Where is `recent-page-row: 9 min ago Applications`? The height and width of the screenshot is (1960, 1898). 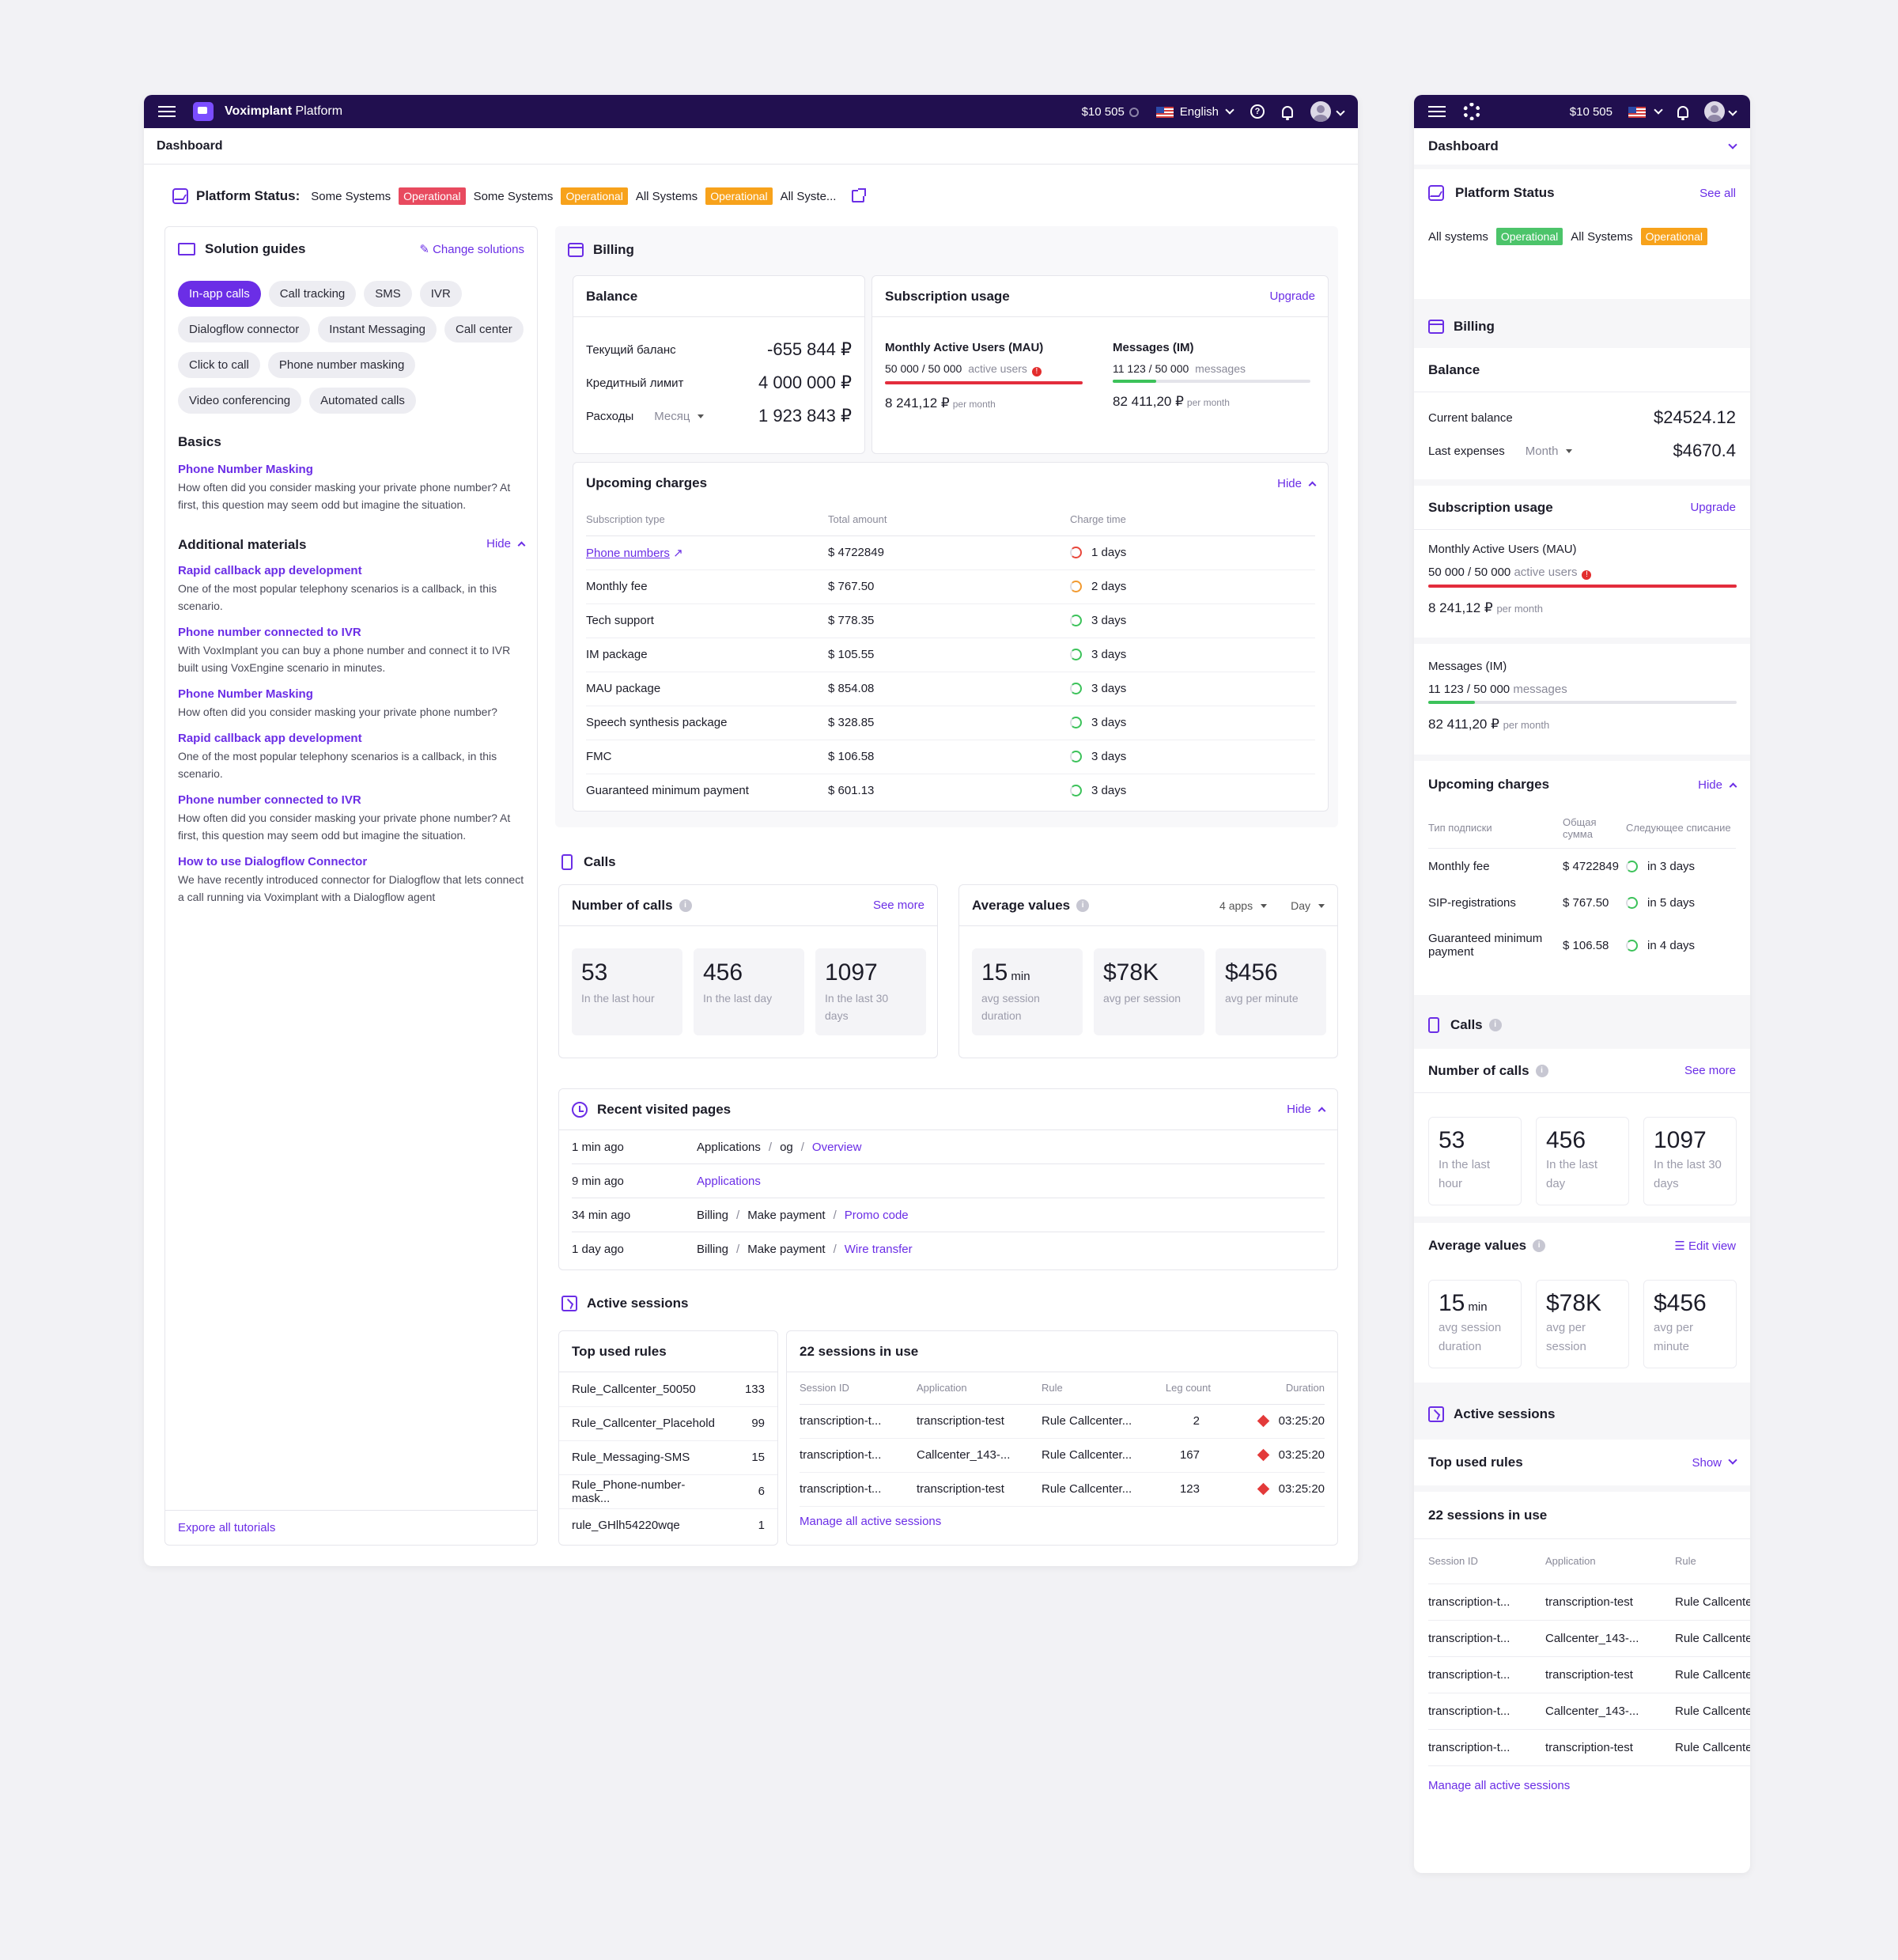
recent-page-row: 9 min ago Applications is located at coordinates (949, 1181).